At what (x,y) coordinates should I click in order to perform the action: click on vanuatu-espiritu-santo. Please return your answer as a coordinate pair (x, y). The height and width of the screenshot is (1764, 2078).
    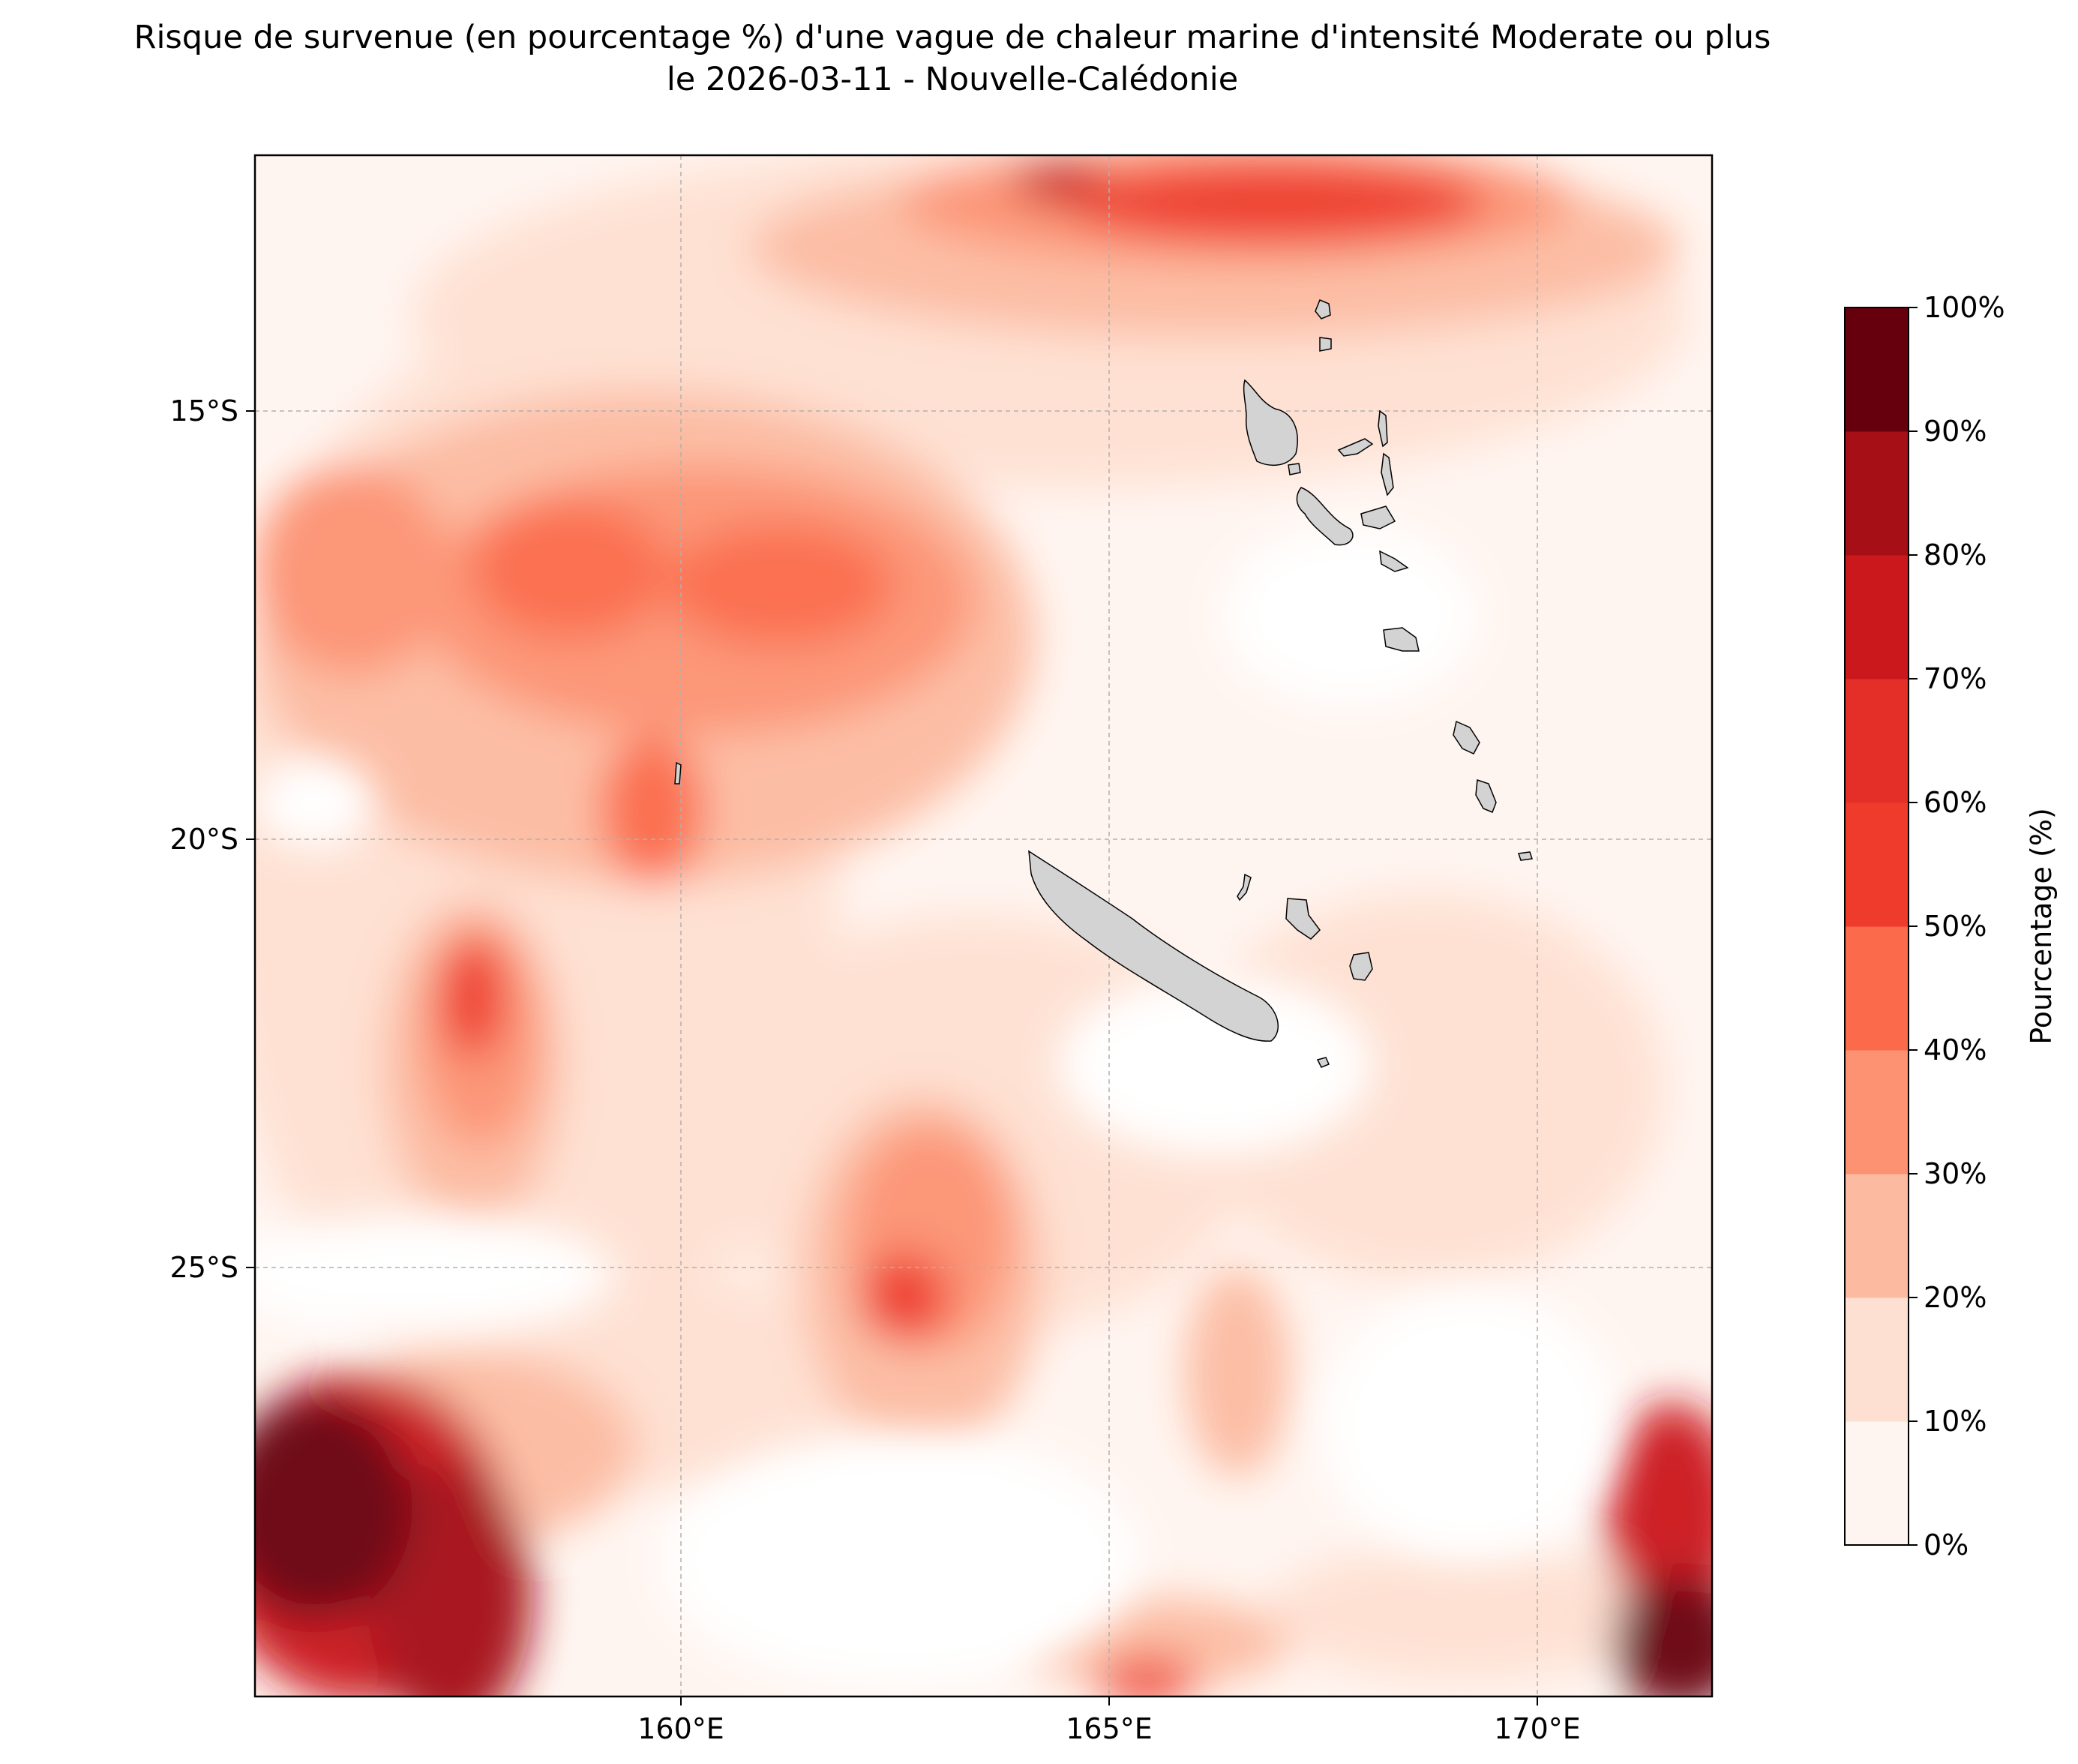
    Looking at the image, I should click on (1271, 422).